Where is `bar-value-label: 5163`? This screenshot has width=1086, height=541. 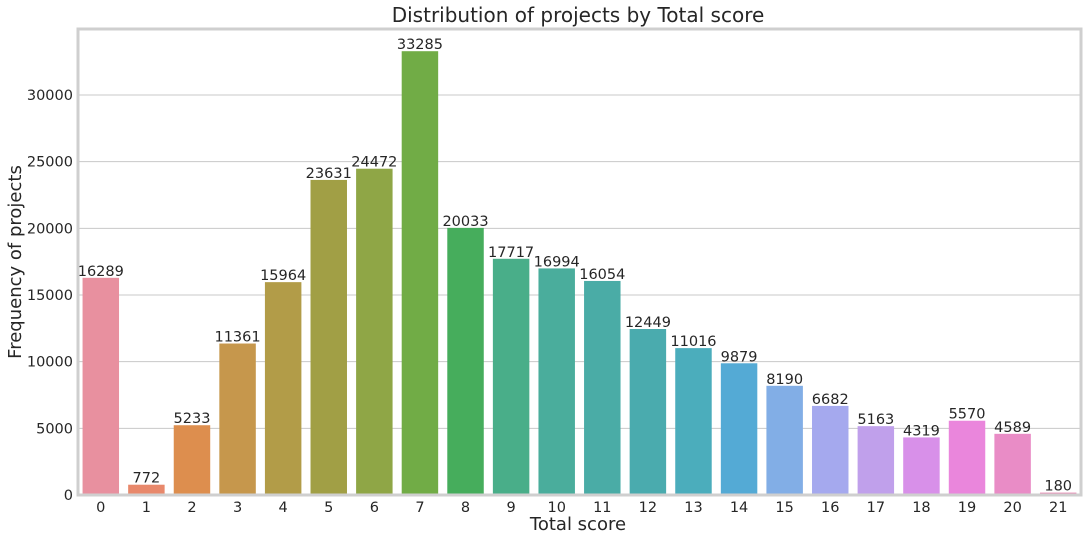
bar-value-label: 5163 is located at coordinates (875, 420).